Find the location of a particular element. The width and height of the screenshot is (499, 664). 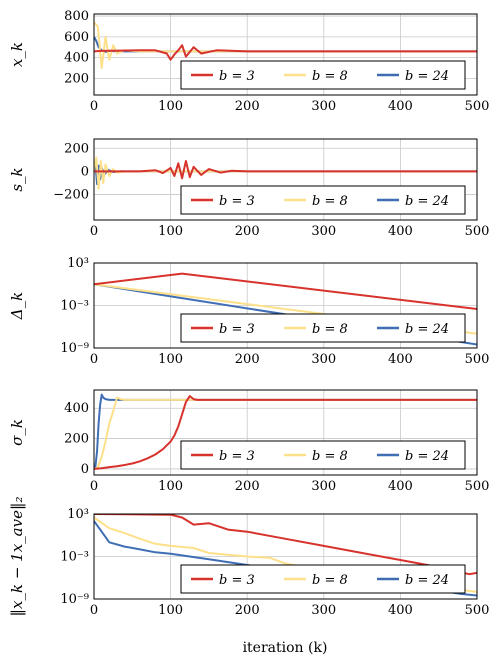

y-axis-label: ‖x_k − 1x_ave‖₂ is located at coordinates (17, 557).